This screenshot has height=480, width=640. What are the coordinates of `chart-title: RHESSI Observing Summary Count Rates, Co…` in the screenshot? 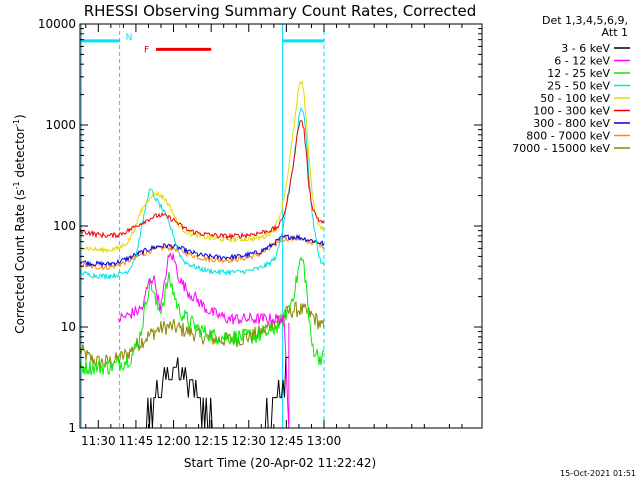 It's located at (280, 11).